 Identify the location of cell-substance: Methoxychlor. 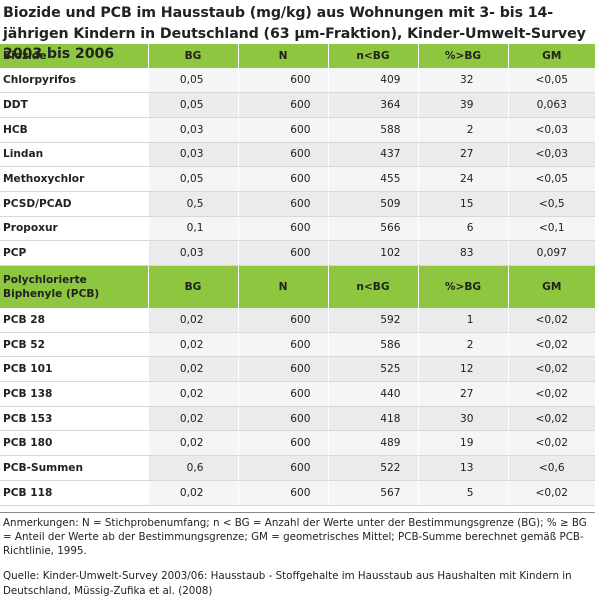
(74, 179).